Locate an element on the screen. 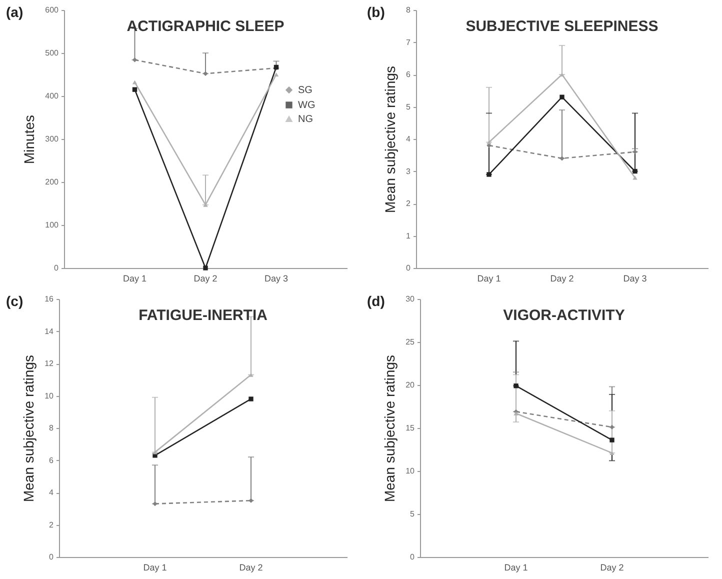  y-tick-label: 12 is located at coordinates (49, 363).